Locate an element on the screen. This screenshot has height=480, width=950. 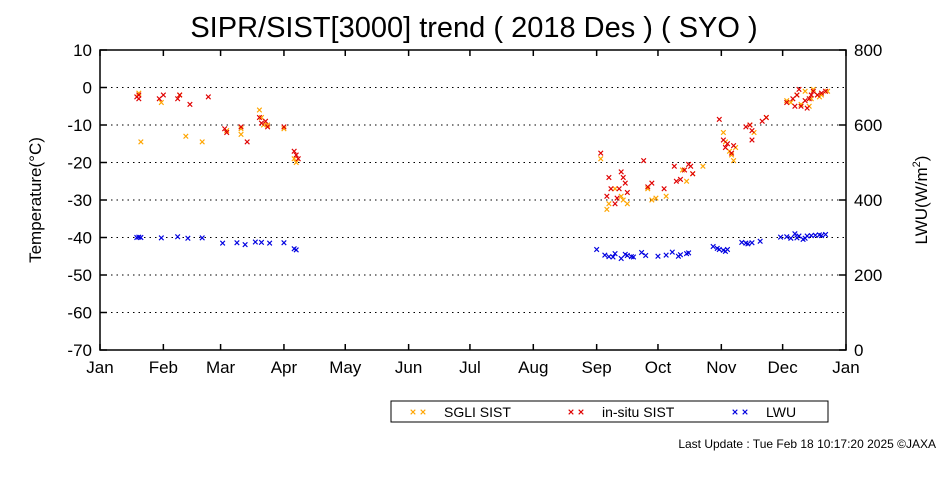
y-tick-label: -50 is located at coordinates (79, 275).